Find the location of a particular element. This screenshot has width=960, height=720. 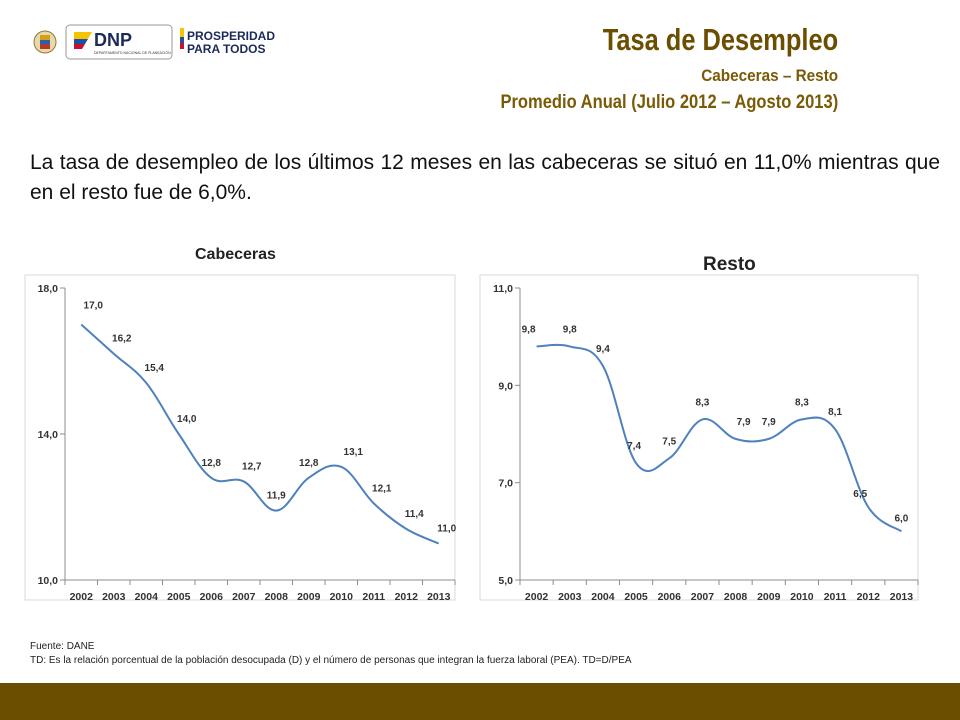

prosperidad-logo-line2: PARA TODOS is located at coordinates (226, 49).